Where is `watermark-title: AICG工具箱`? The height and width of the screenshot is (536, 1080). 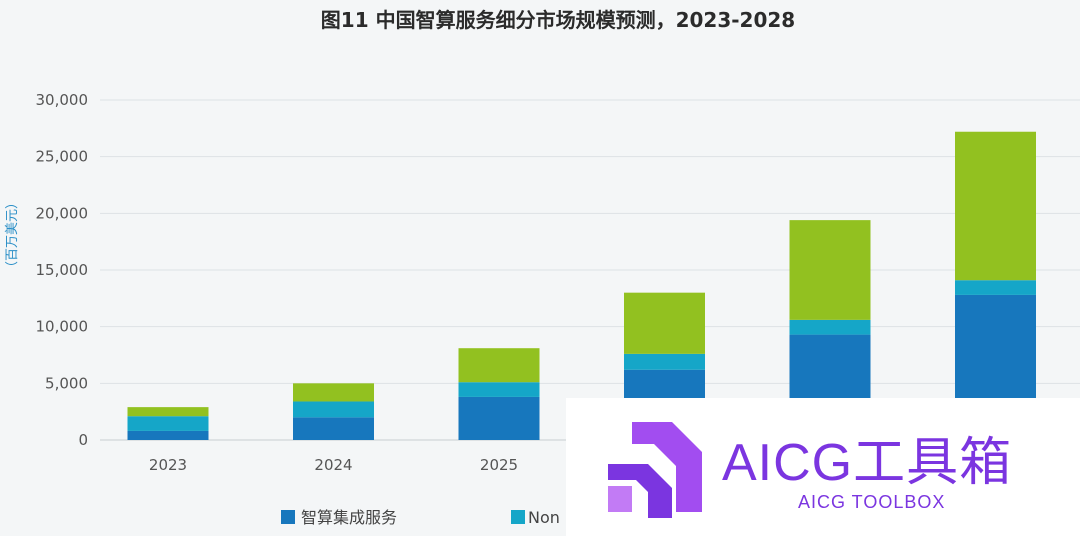 watermark-title: AICG工具箱 is located at coordinates (867, 463).